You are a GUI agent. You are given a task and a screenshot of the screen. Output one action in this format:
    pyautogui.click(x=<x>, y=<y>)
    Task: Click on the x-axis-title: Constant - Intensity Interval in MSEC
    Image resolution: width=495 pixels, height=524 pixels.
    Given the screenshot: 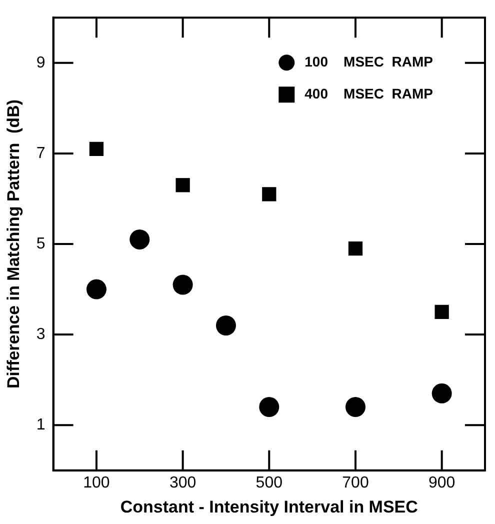 What is the action you would take?
    pyautogui.click(x=269, y=506)
    